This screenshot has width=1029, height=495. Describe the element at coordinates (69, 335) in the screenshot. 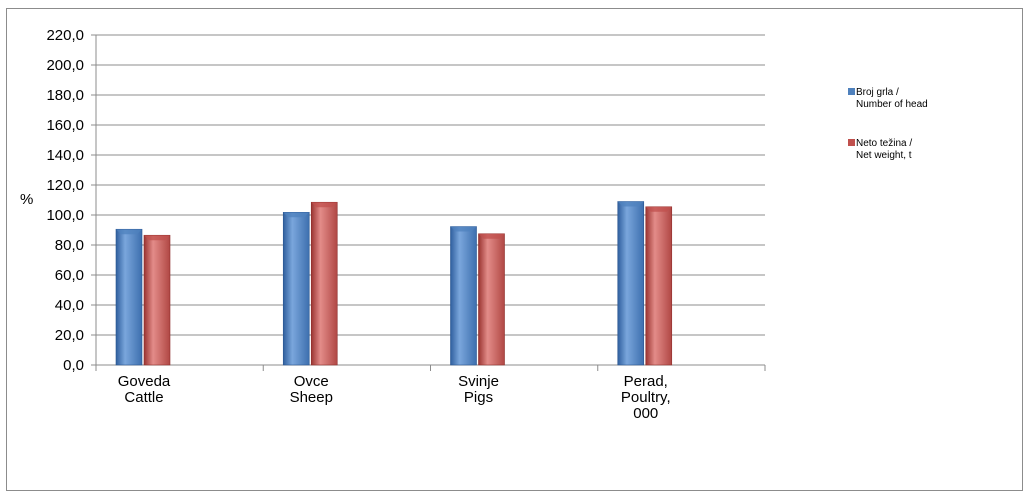

I see `y-tick-label: 20,0` at that location.